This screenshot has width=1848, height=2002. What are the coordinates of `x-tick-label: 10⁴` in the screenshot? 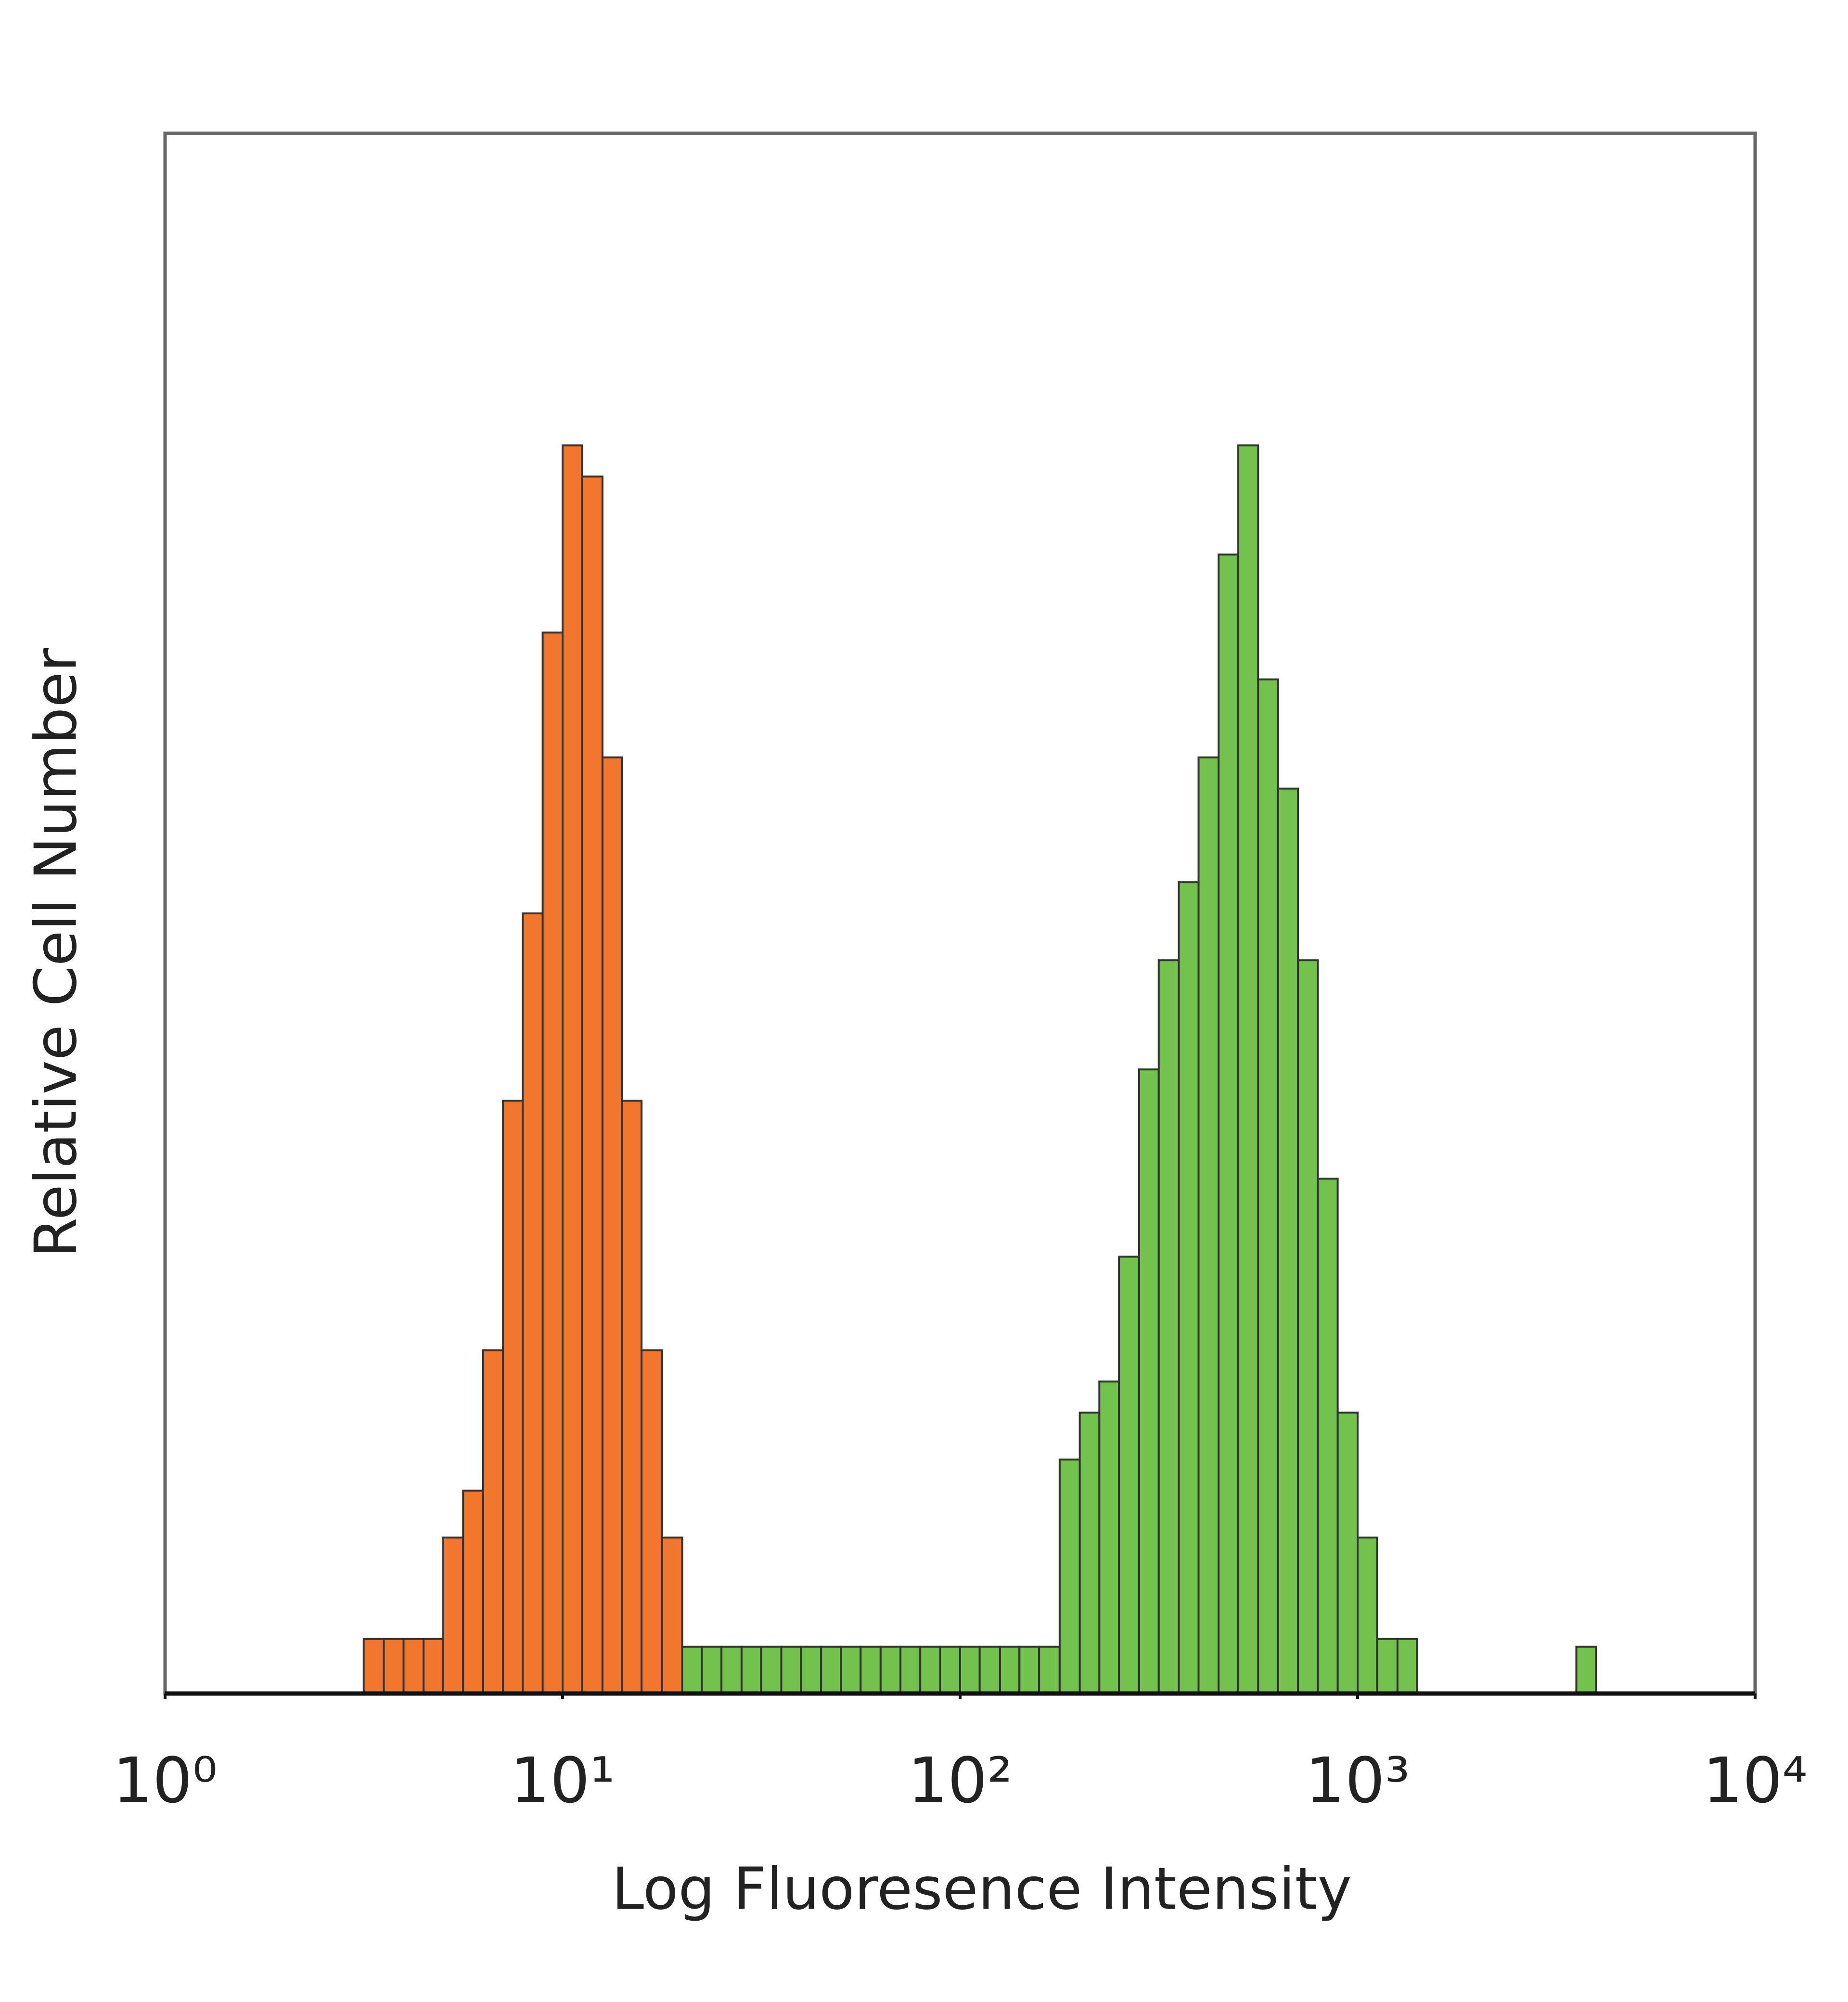 It's located at (1755, 1780).